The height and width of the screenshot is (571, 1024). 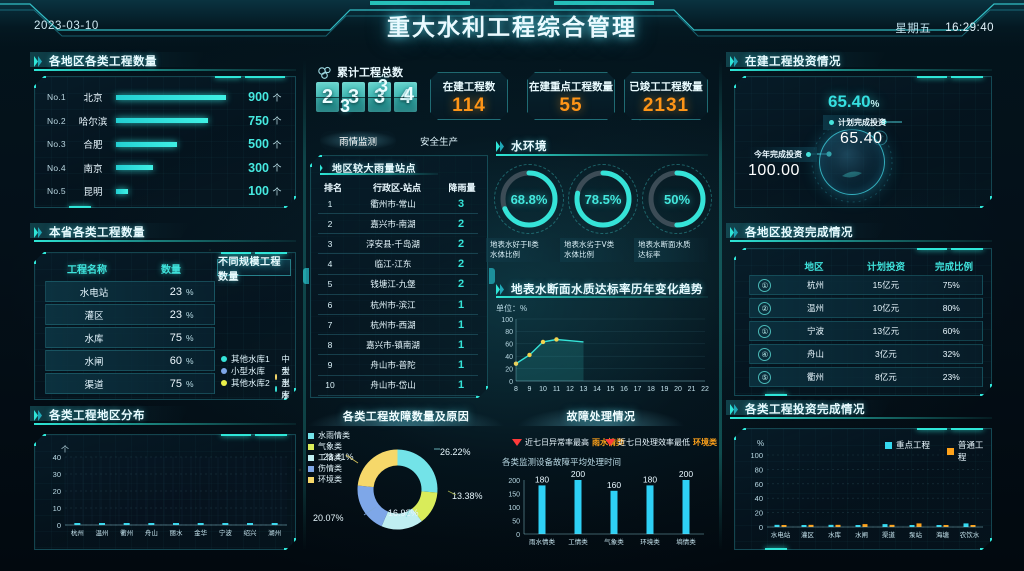 I want to click on table-row: ① 宁波 13亿元 60%, so click(x=866, y=331).